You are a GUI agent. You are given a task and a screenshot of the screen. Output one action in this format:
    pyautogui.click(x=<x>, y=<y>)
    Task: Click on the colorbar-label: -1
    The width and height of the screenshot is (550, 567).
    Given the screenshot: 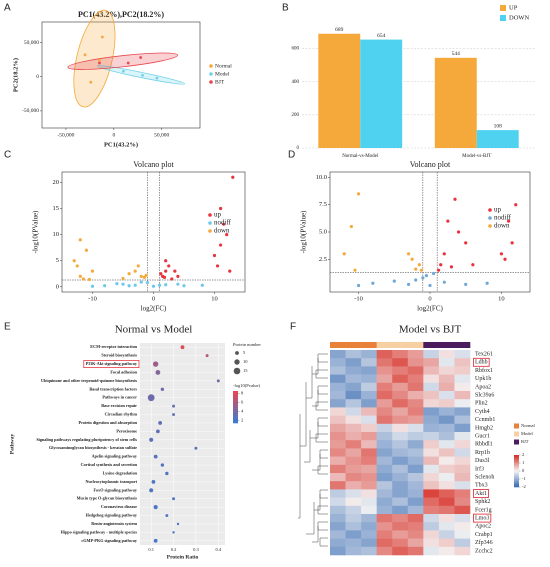 What is the action you would take?
    pyautogui.click(x=524, y=478)
    